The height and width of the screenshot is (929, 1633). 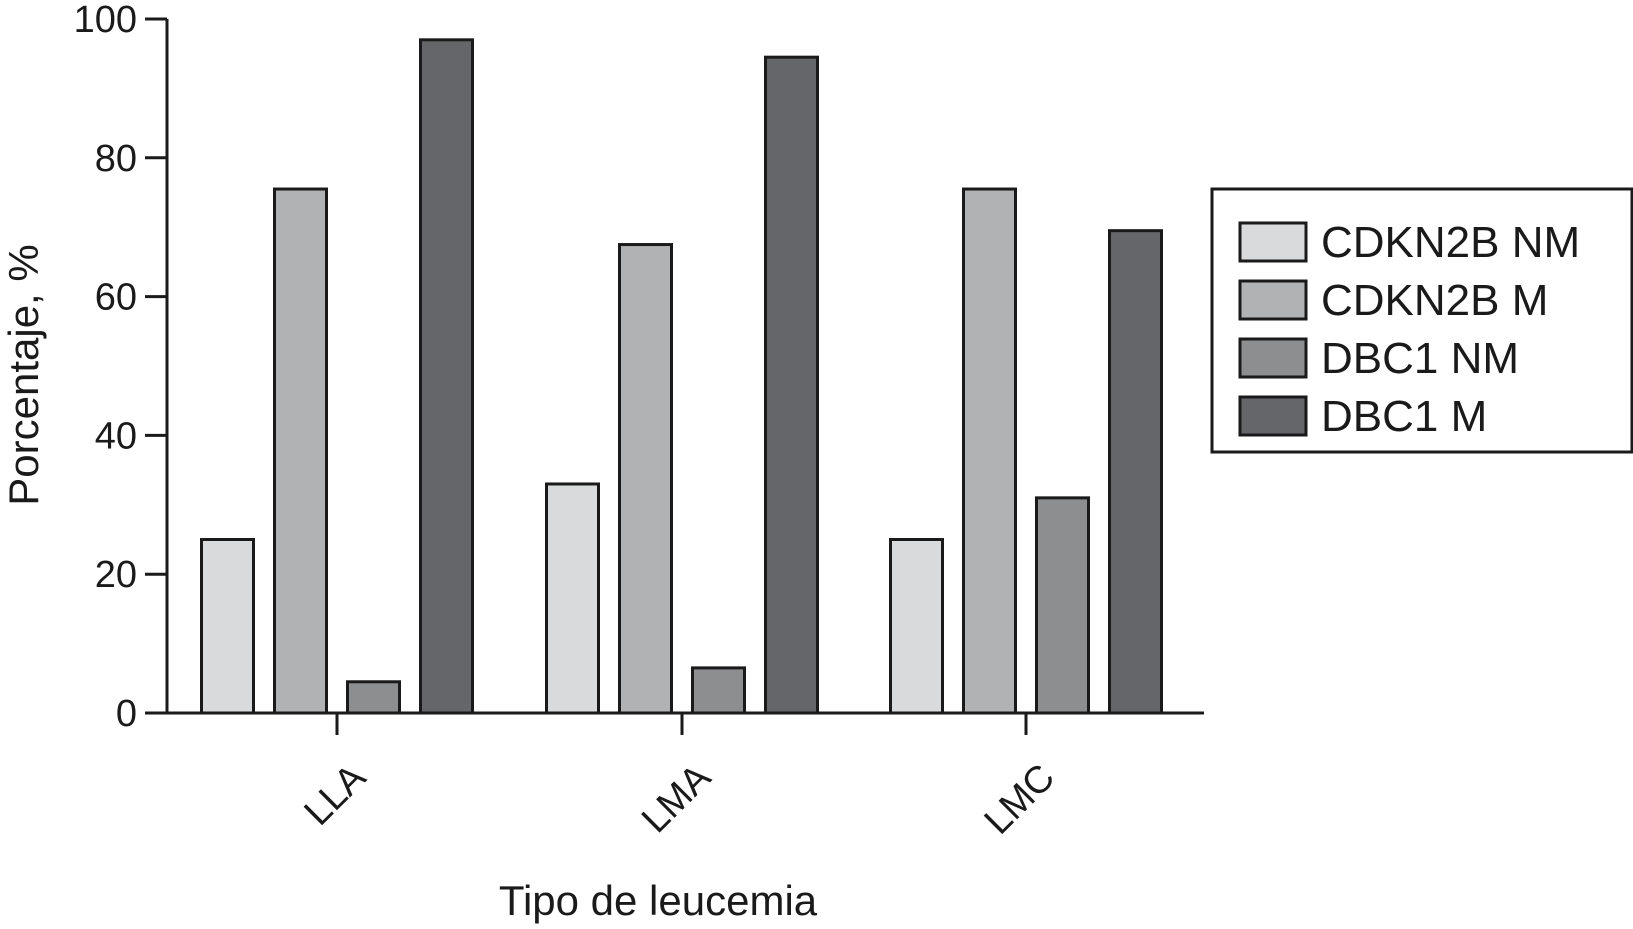 What do you see at coordinates (121, 367) in the screenshot?
I see `y-axis: 0 20 40 60 80 100` at bounding box center [121, 367].